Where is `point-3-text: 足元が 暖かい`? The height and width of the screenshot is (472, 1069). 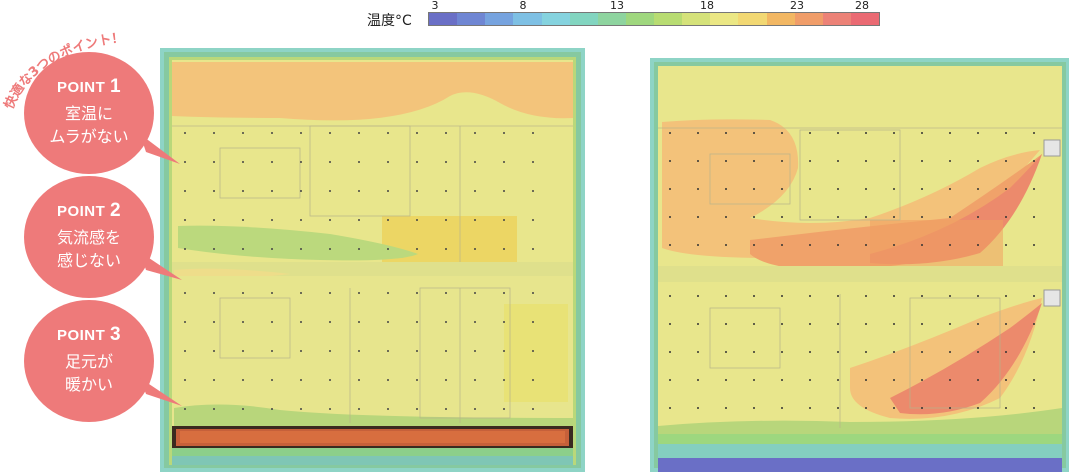
point-3-text: 足元が 暖かい is located at coordinates (88, 373).